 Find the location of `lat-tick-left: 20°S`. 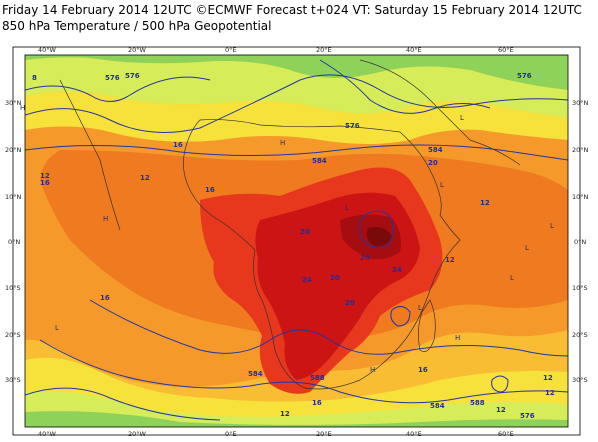

lat-tick-left: 20°S is located at coordinates (13, 335).